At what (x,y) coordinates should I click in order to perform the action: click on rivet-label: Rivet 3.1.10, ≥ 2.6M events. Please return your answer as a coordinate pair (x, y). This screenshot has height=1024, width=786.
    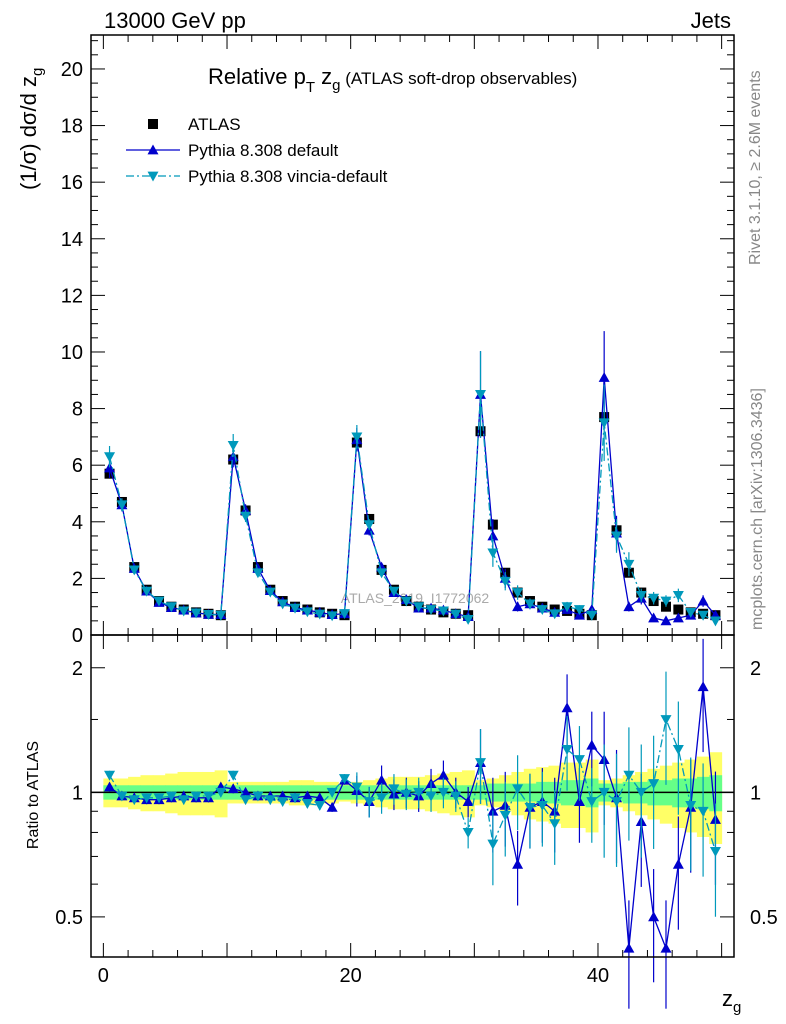
    Looking at the image, I should click on (755, 167).